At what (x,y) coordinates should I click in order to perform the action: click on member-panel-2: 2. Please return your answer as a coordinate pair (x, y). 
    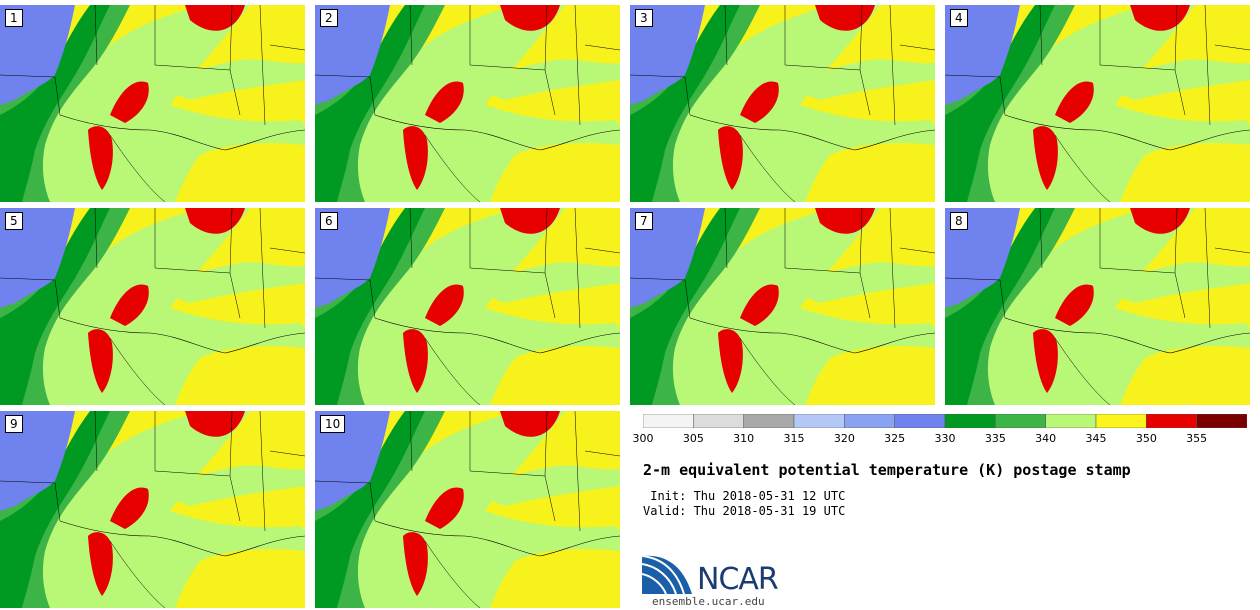
    Looking at the image, I should click on (467, 103).